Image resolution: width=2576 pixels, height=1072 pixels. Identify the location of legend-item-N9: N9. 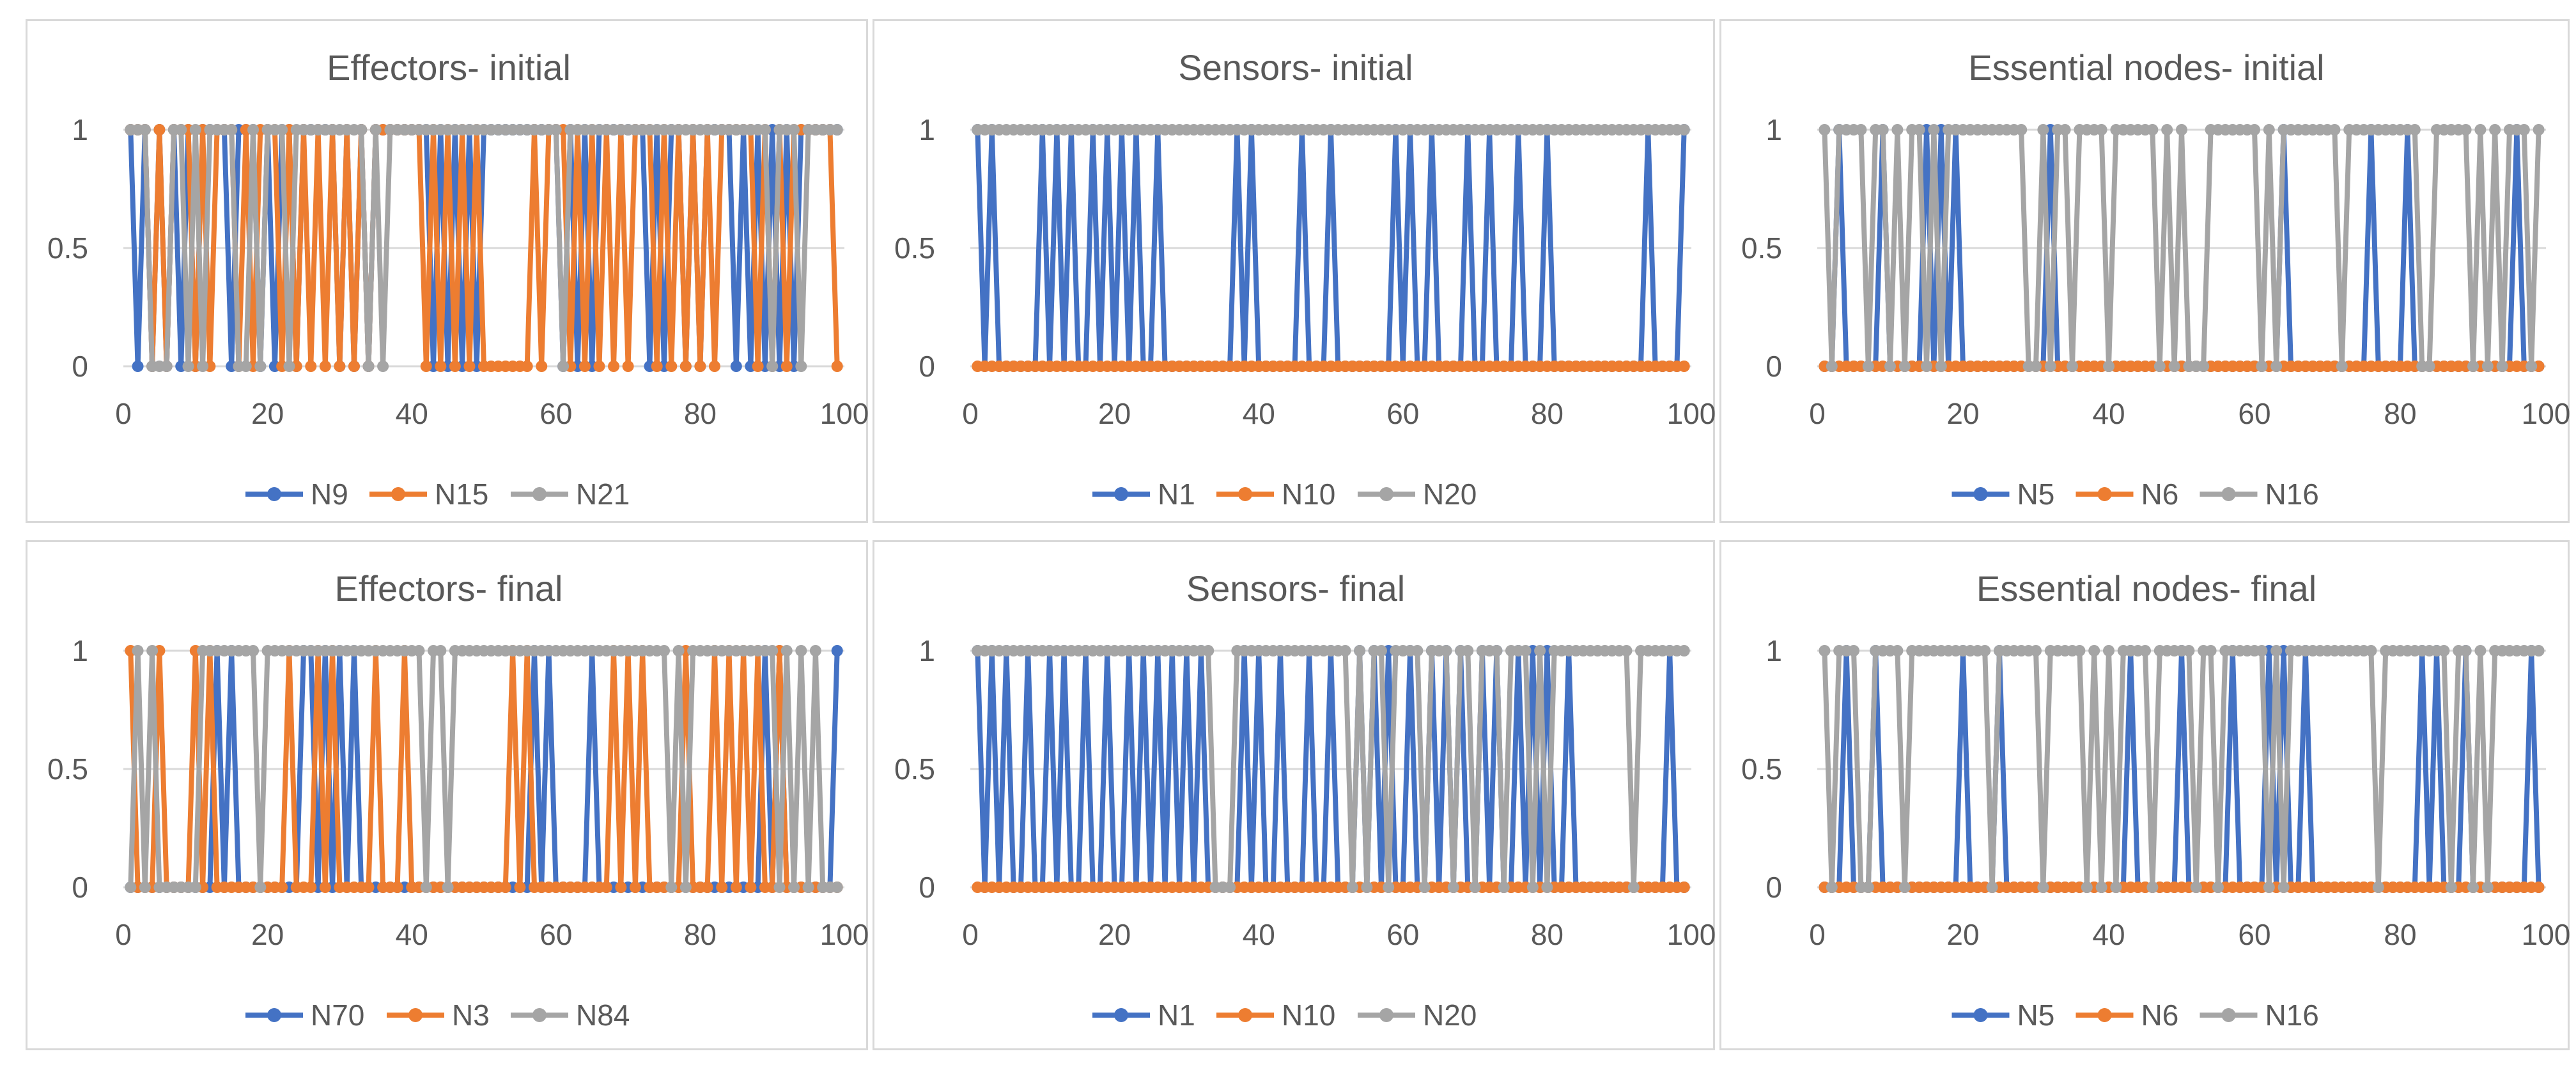
(296, 494).